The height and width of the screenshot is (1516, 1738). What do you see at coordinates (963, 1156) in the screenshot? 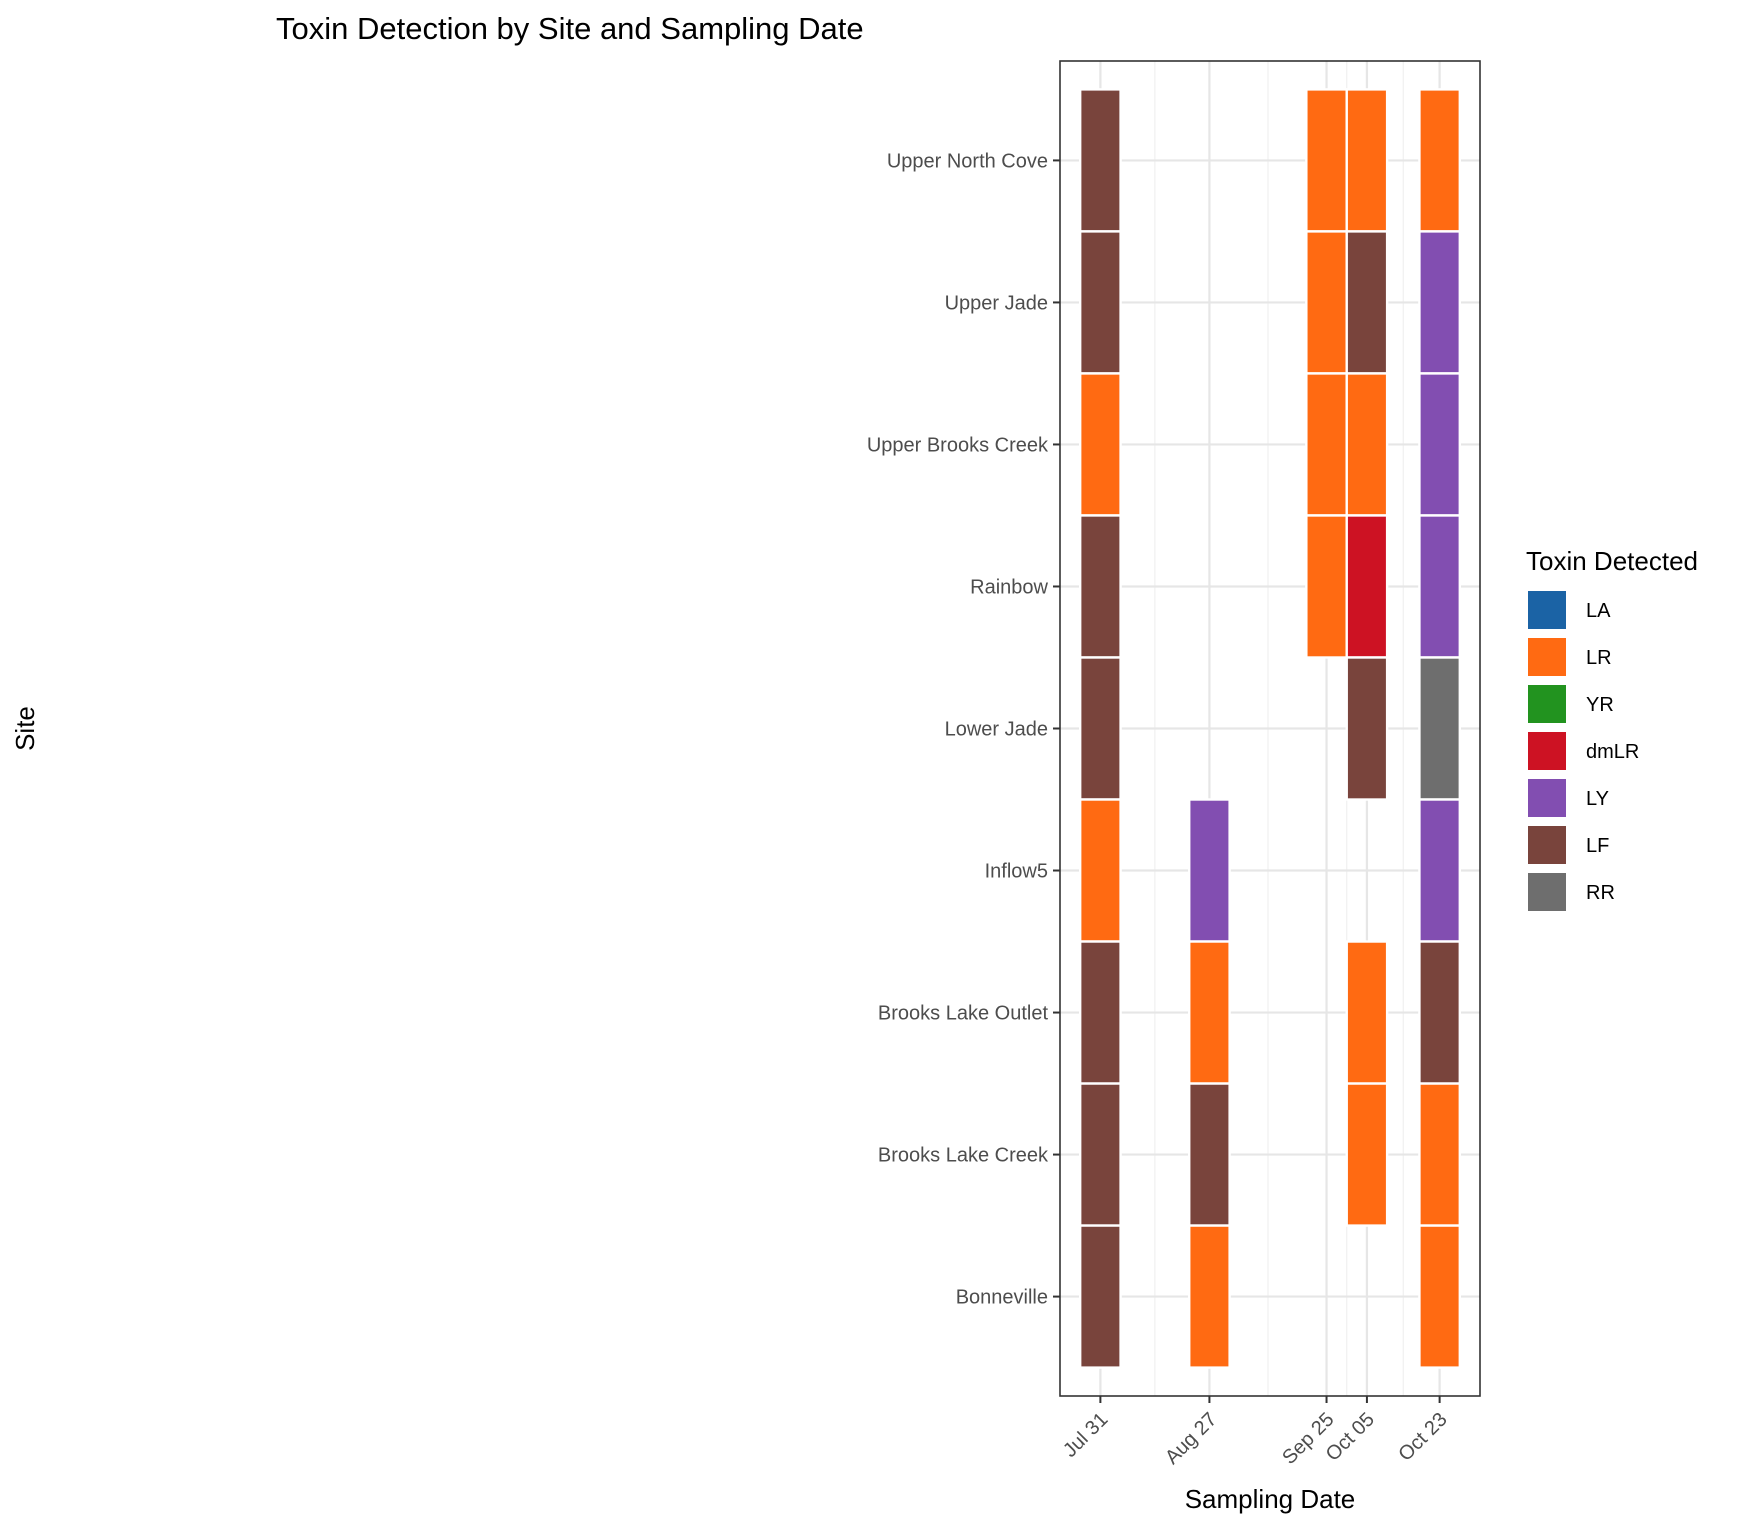
I see `y-tick-label: Brooks Lake Creek` at bounding box center [963, 1156].